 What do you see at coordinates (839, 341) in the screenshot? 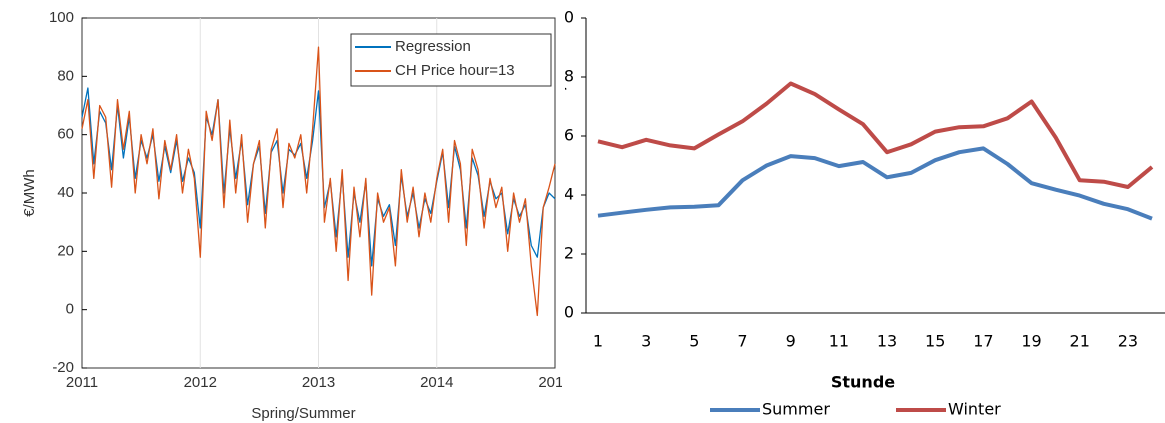
I see `x-tick-label: 11` at bounding box center [839, 341].